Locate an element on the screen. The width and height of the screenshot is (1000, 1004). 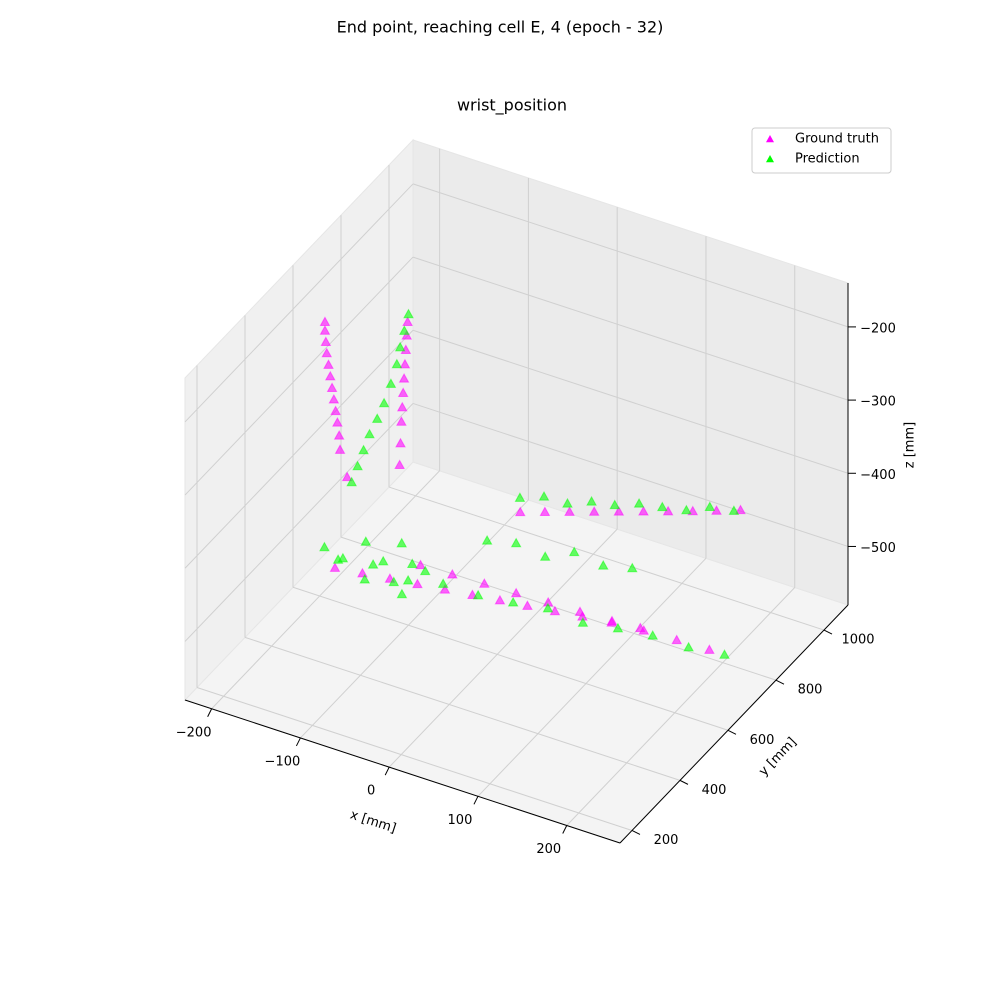
x-tick-label: −100 is located at coordinates (283, 761).